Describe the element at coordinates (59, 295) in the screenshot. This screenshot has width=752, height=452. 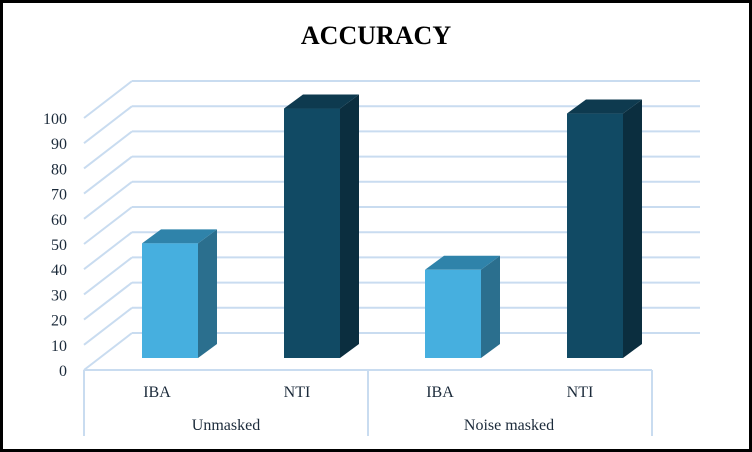
I see `y-tick-label: 30` at that location.